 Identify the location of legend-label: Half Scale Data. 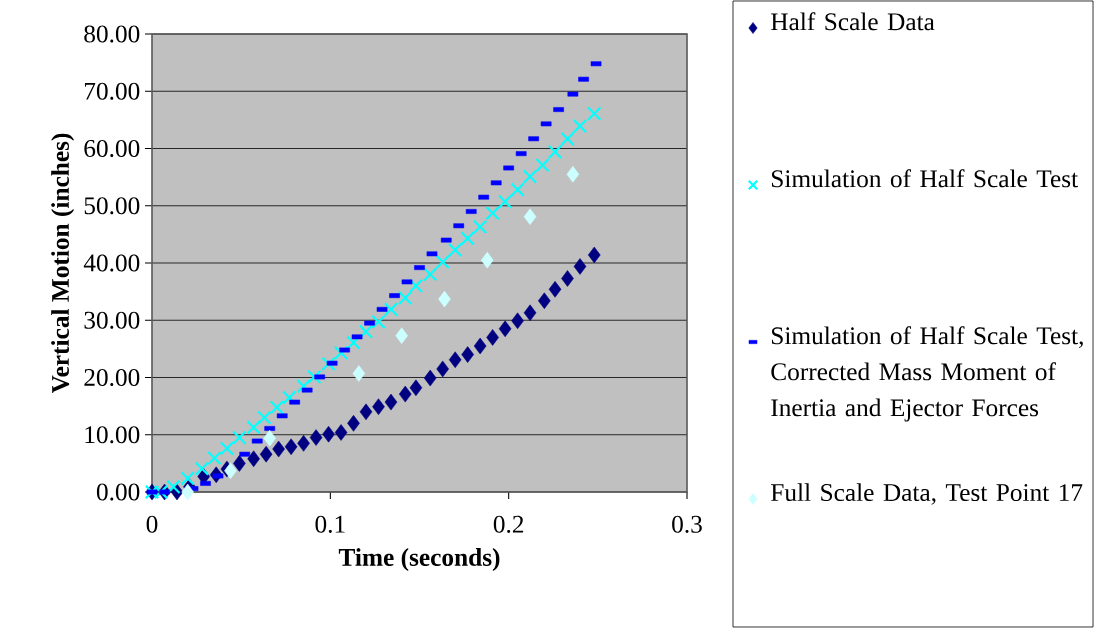
(853, 21).